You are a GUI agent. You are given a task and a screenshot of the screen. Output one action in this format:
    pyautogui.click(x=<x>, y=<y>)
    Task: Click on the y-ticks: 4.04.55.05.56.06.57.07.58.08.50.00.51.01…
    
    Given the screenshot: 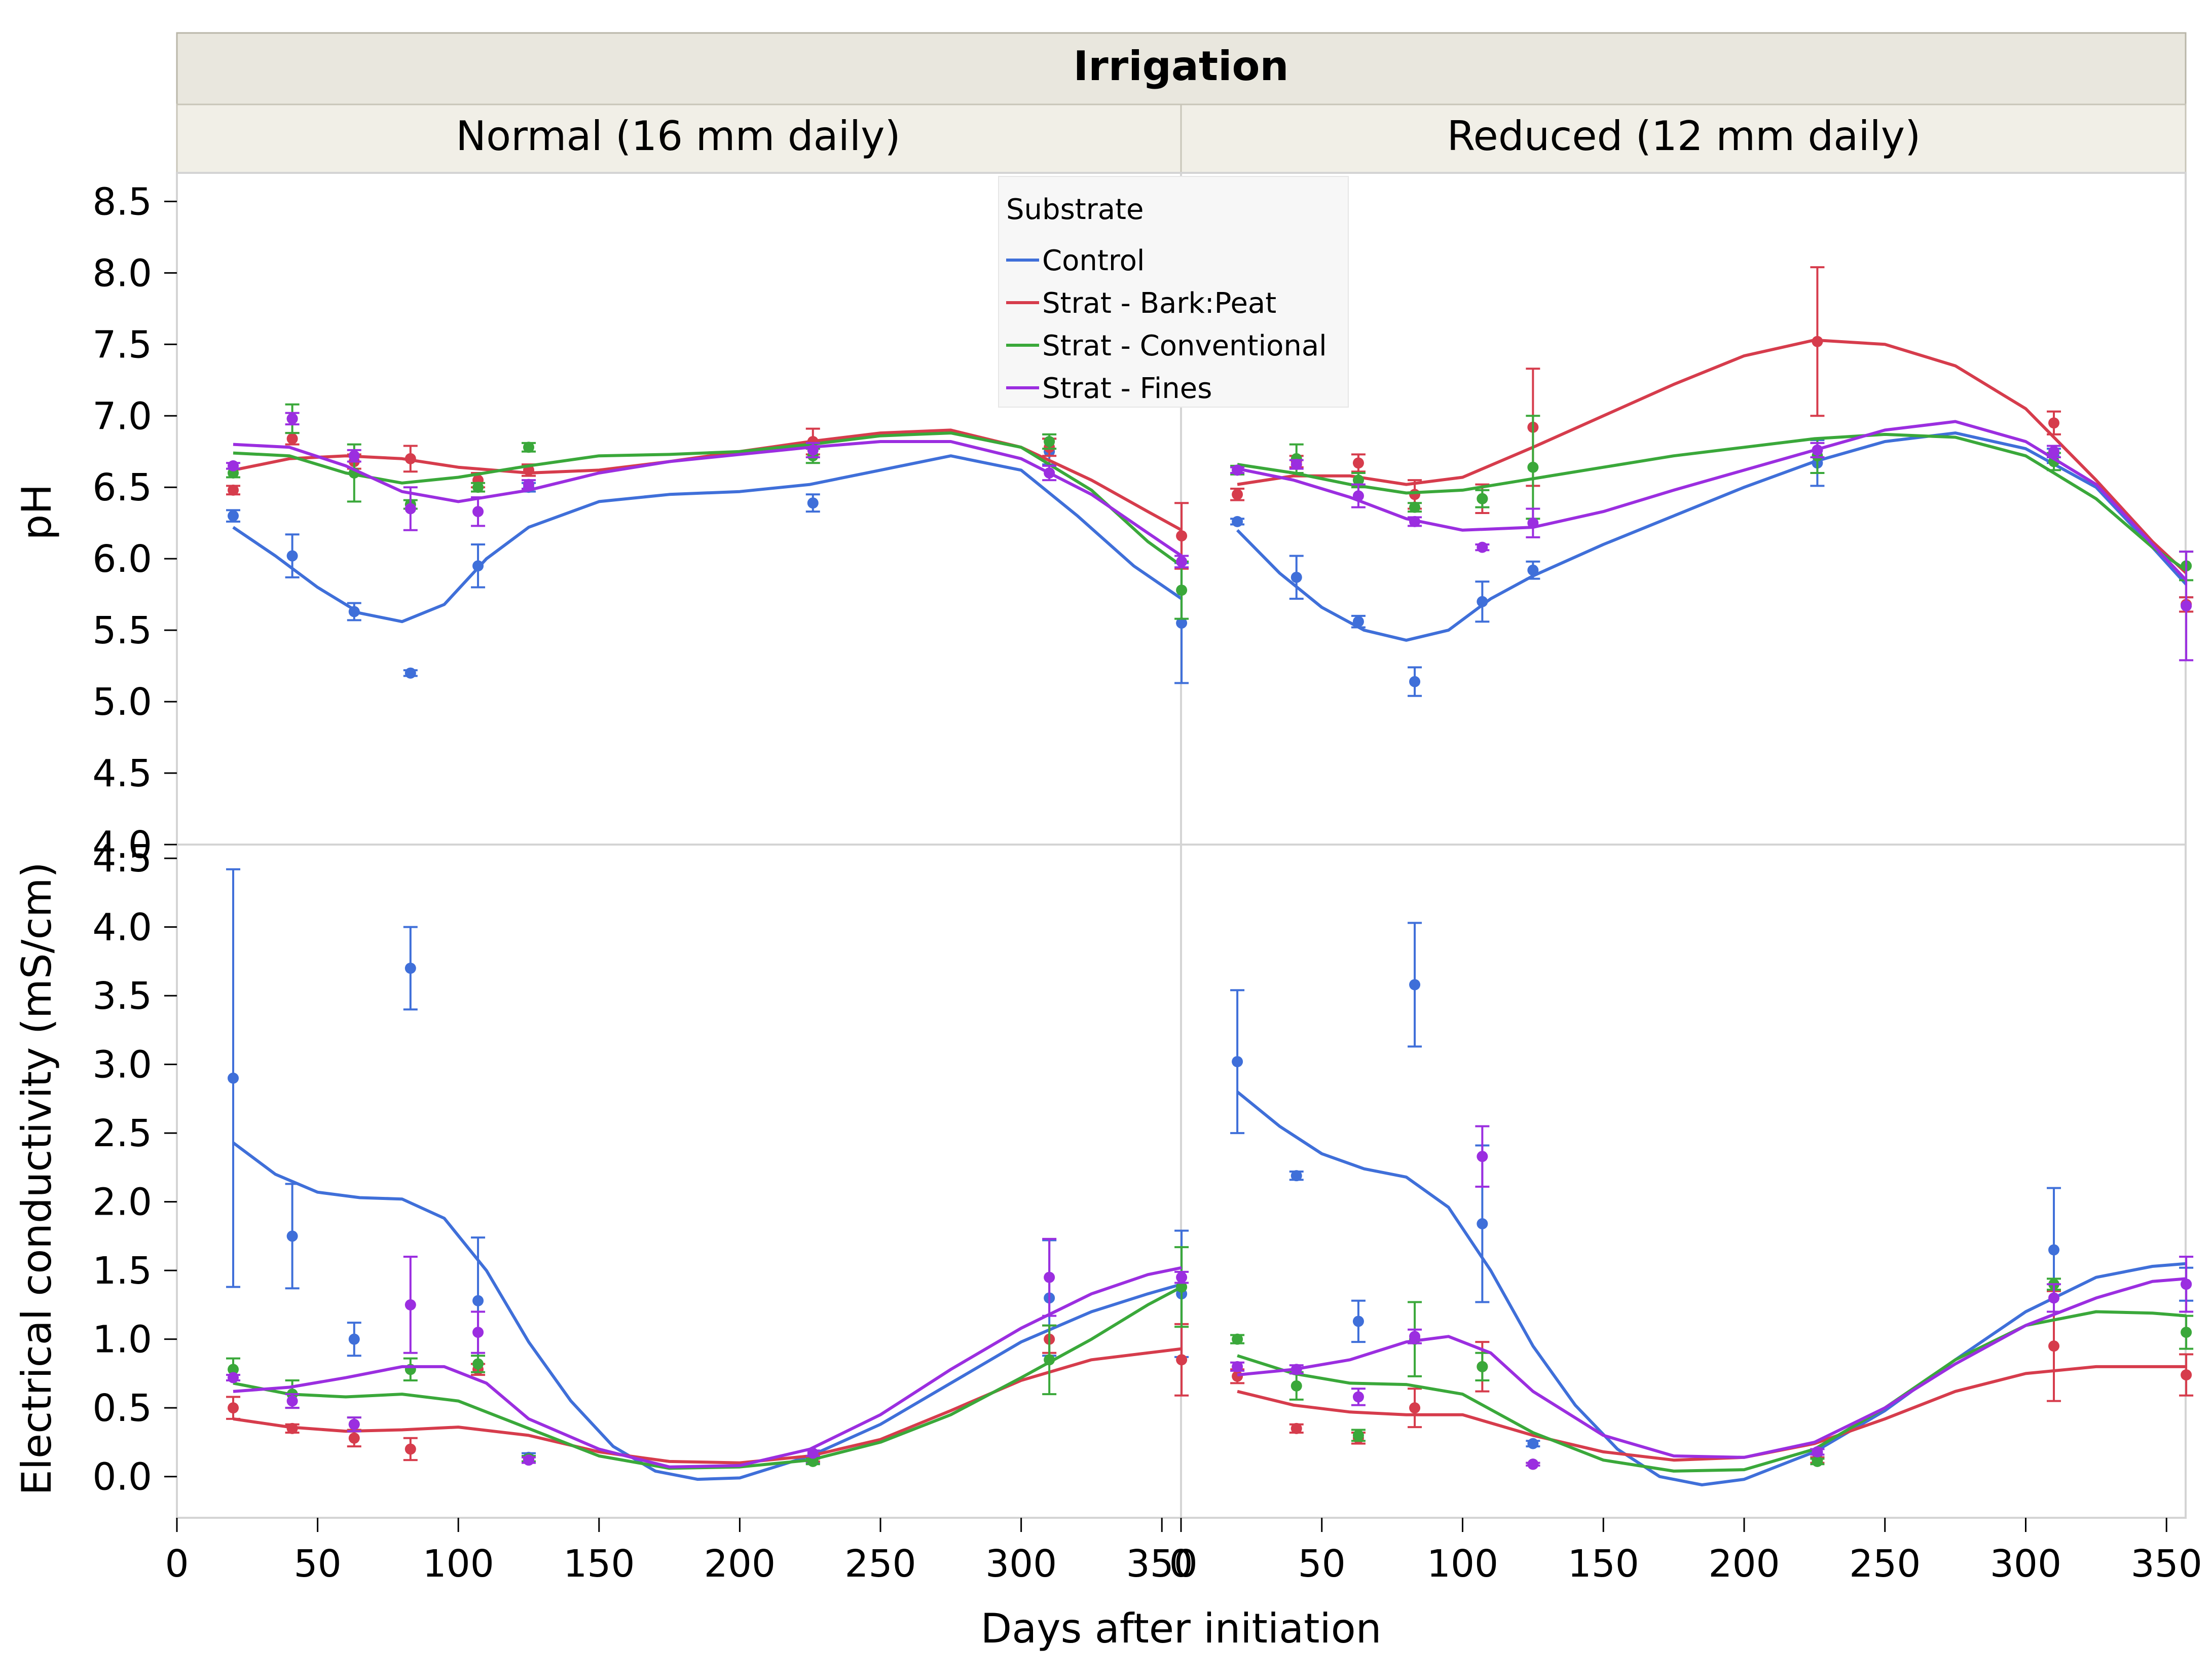 What is the action you would take?
    pyautogui.click(x=134, y=839)
    